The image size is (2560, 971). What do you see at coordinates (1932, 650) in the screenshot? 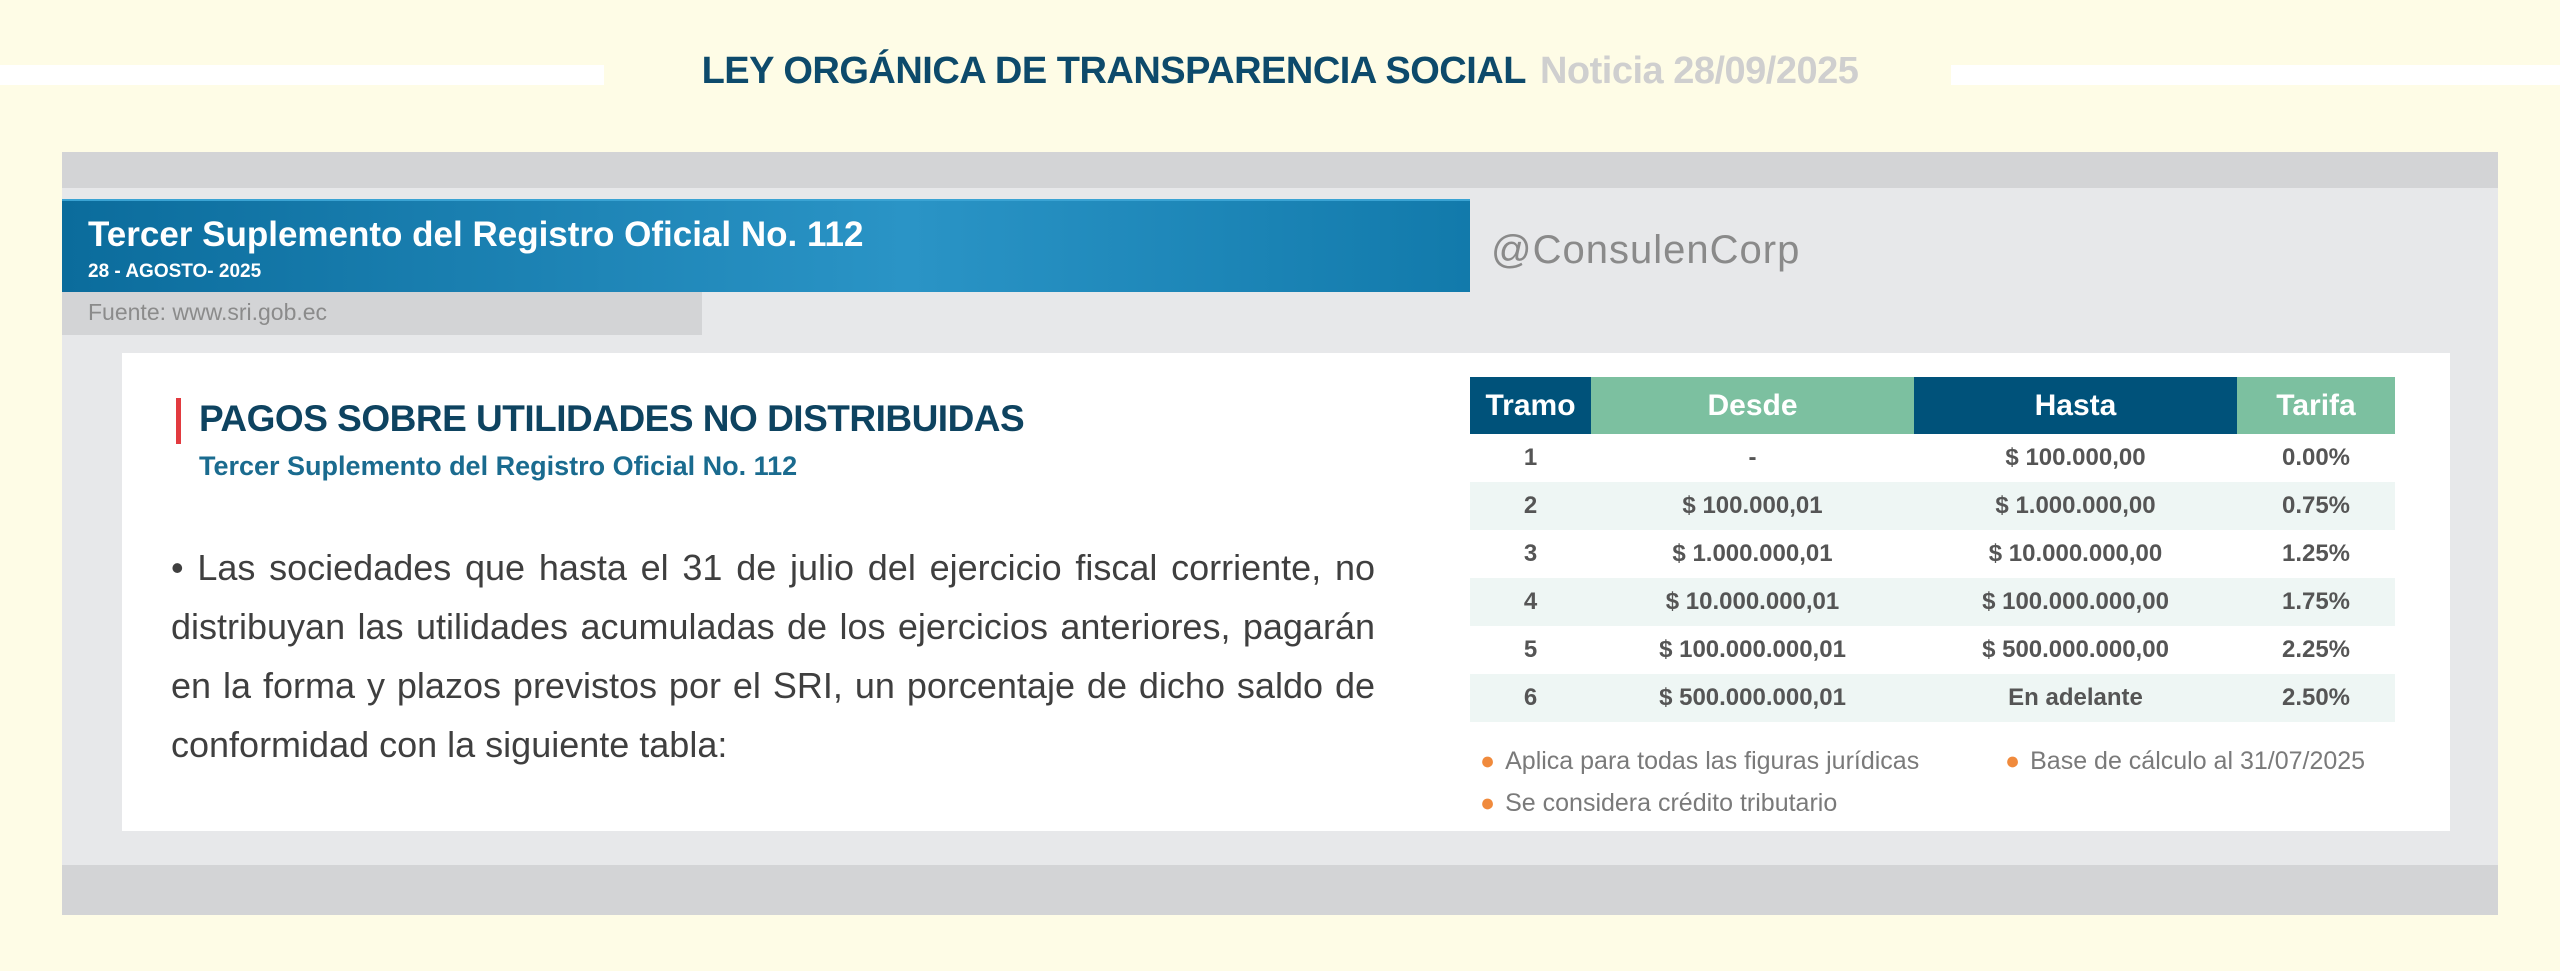
I see `table-row: 5 $ 100.000.000,01 $ 500.000.000,00 2.25%` at bounding box center [1932, 650].